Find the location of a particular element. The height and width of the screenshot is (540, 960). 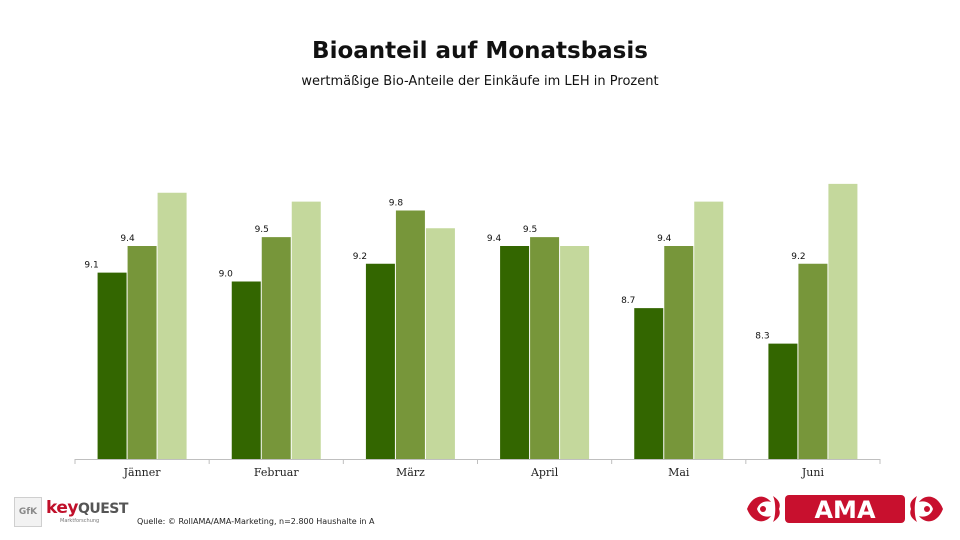

x-tick-label: März is located at coordinates (410, 472).